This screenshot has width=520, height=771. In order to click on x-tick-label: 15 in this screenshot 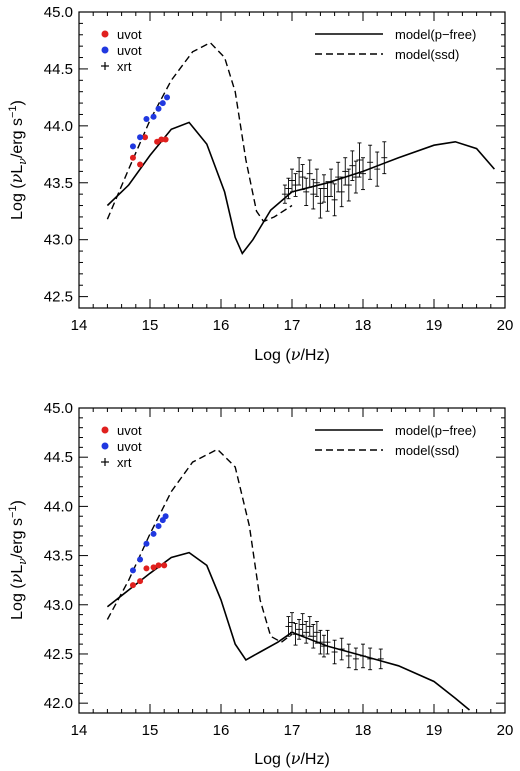, I will do `click(150, 730)`.